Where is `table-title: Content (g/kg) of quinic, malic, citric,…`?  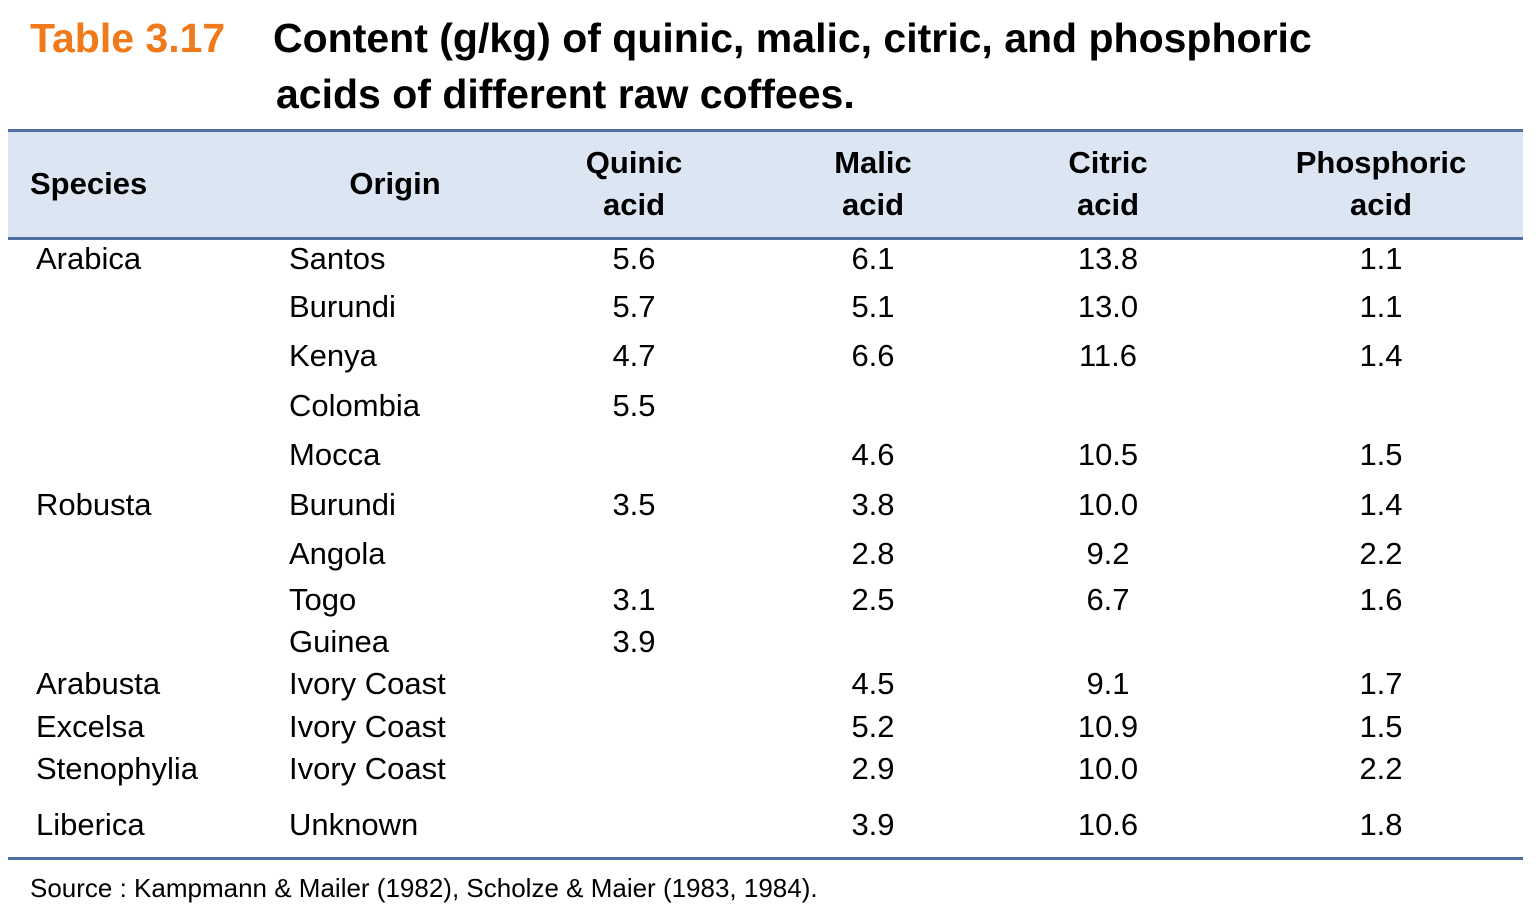
table-title: Content (g/kg) of quinic, malic, citric,… is located at coordinates (792, 38).